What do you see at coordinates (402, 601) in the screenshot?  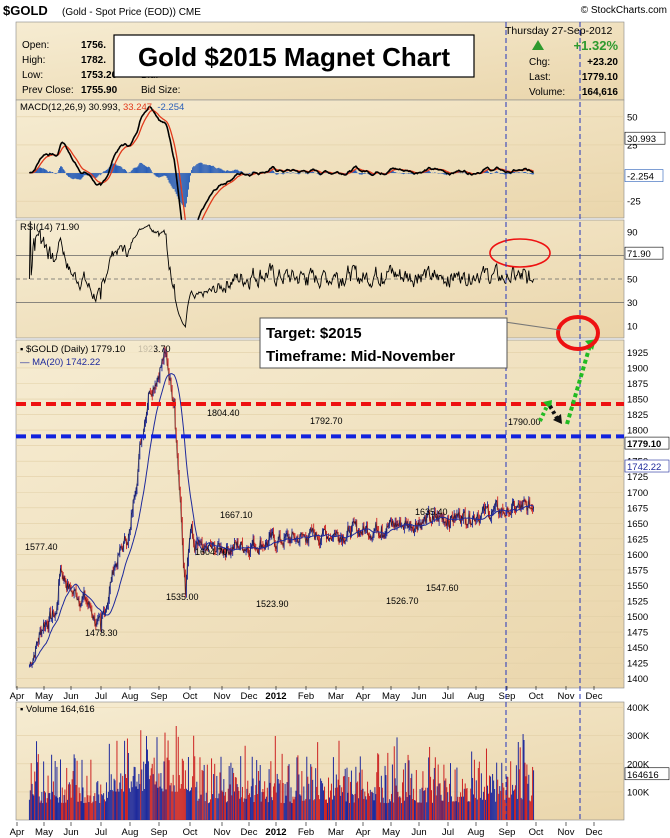 I see `price-annotation: 1526.70` at bounding box center [402, 601].